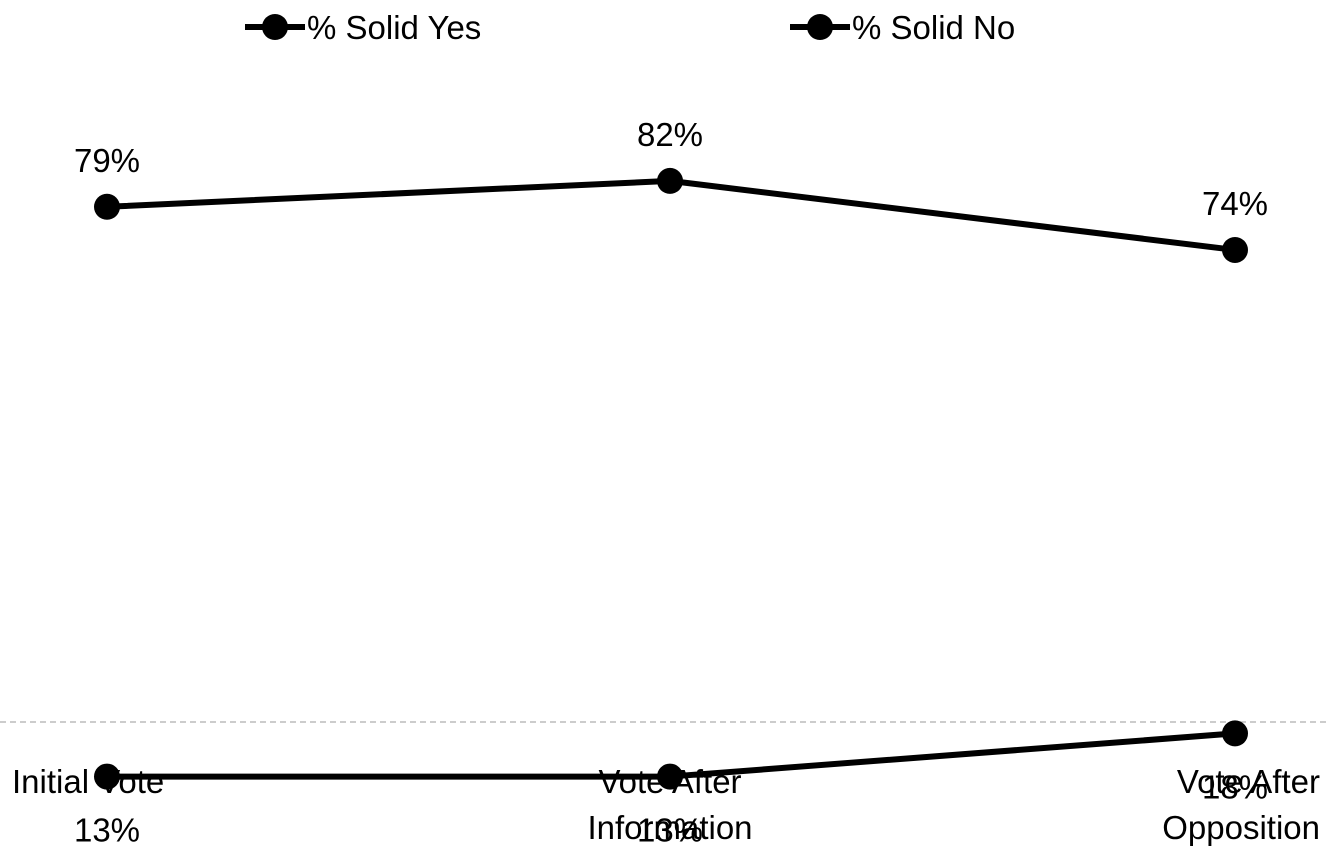 The width and height of the screenshot is (1330, 851). What do you see at coordinates (669, 804) in the screenshot?
I see `category-label-2: Vote After Information` at bounding box center [669, 804].